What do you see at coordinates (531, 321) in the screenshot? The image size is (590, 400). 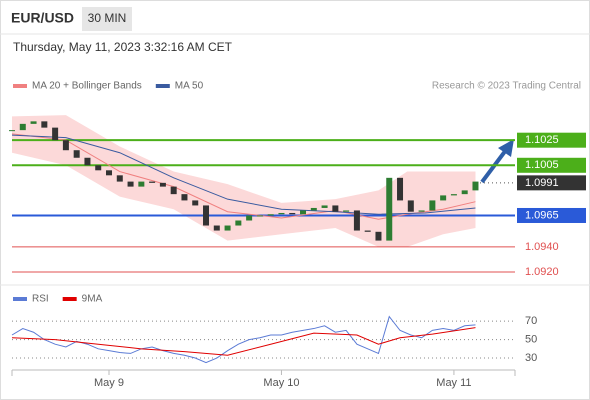 I see `y-tick-label: 70` at bounding box center [531, 321].